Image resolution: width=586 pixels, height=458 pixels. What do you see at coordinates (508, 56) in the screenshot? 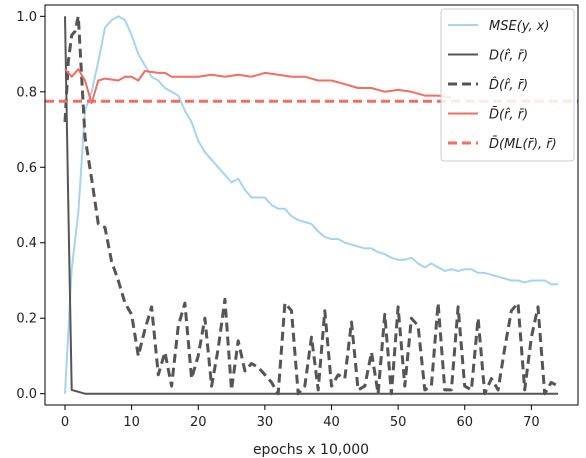
I see `legend-label-2: D(r̂, r̄)` at bounding box center [508, 56].